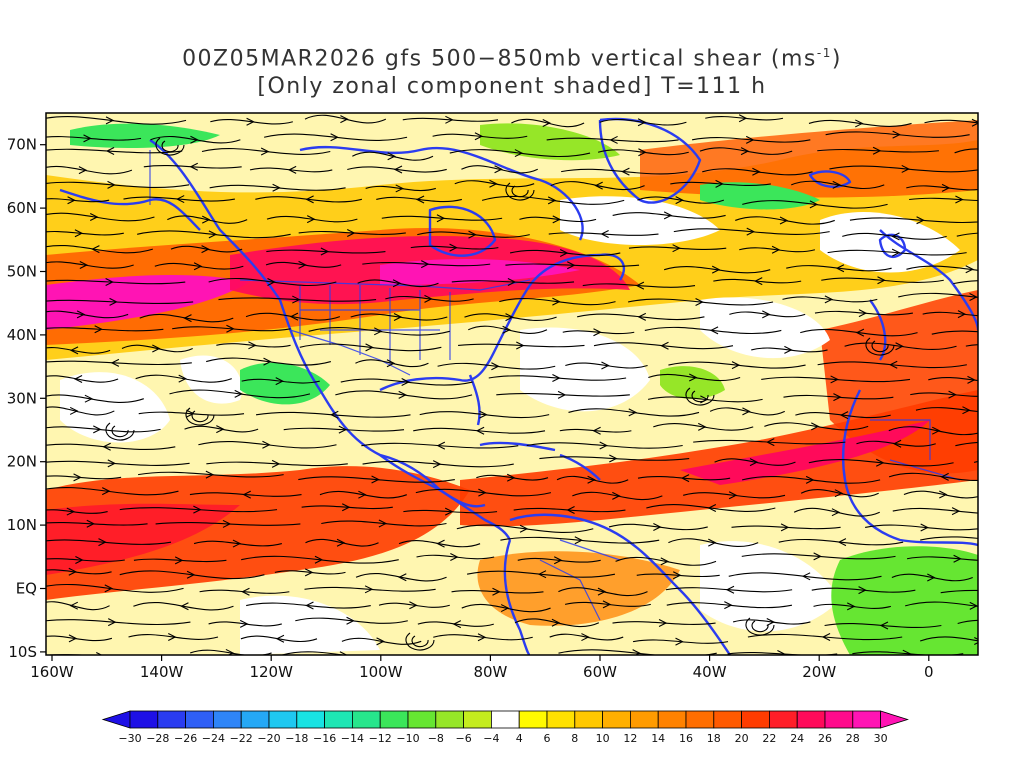 The width and height of the screenshot is (1024, 768). Describe the element at coordinates (271, 672) in the screenshot. I see `lon-tick-label: 120W` at that location.